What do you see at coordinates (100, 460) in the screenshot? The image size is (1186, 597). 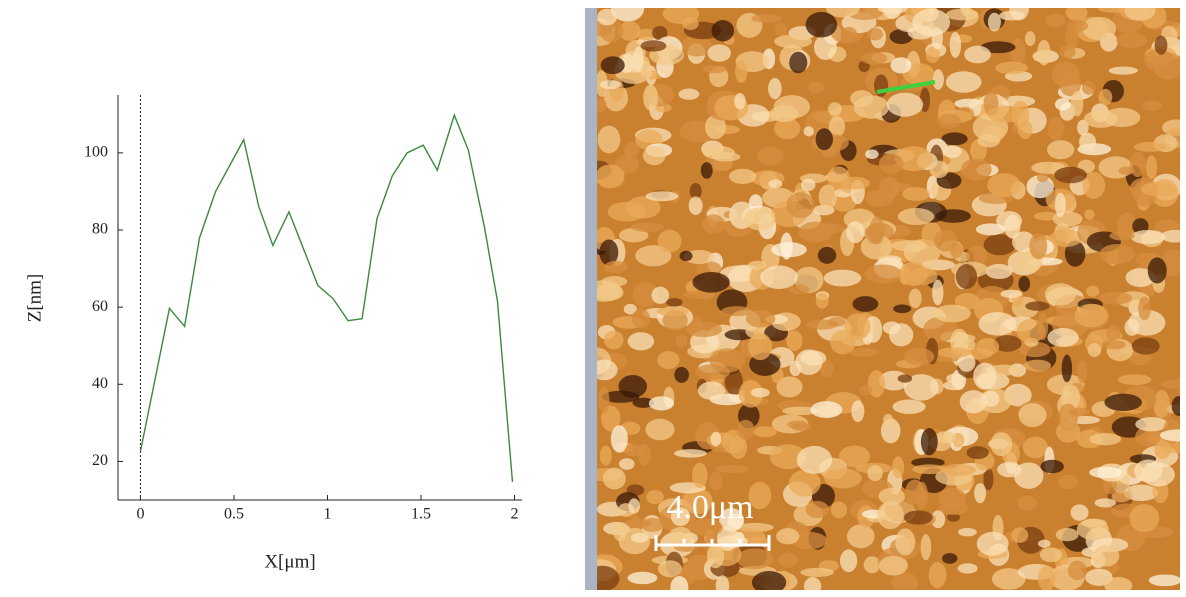 I see `y-tick-label: 20` at bounding box center [100, 460].